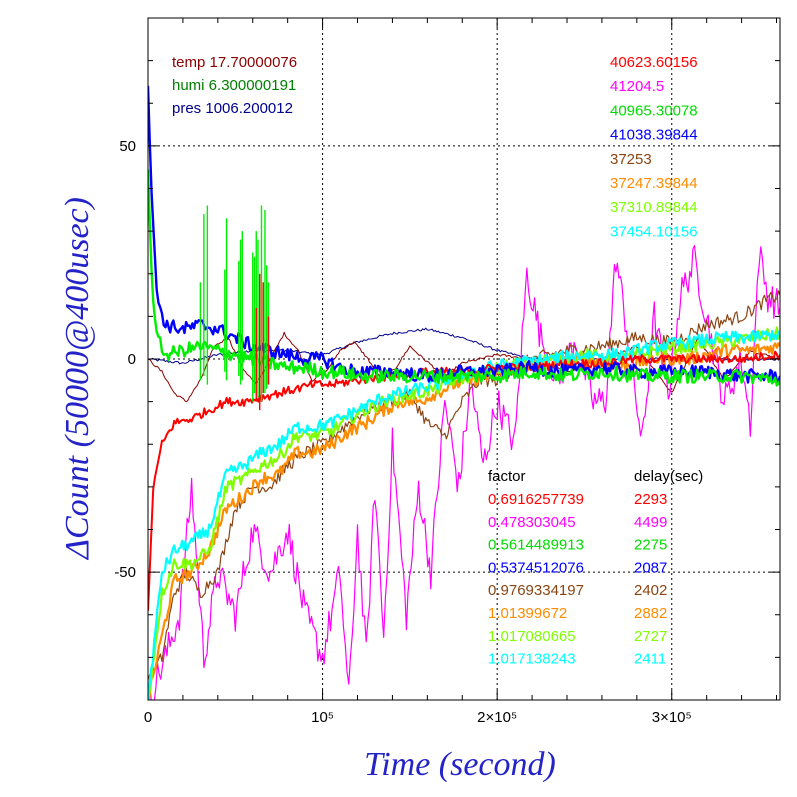 This screenshot has width=797, height=797. Describe the element at coordinates (234, 85) in the screenshot. I see `env-legend-entry: humi 6.300000191` at that location.